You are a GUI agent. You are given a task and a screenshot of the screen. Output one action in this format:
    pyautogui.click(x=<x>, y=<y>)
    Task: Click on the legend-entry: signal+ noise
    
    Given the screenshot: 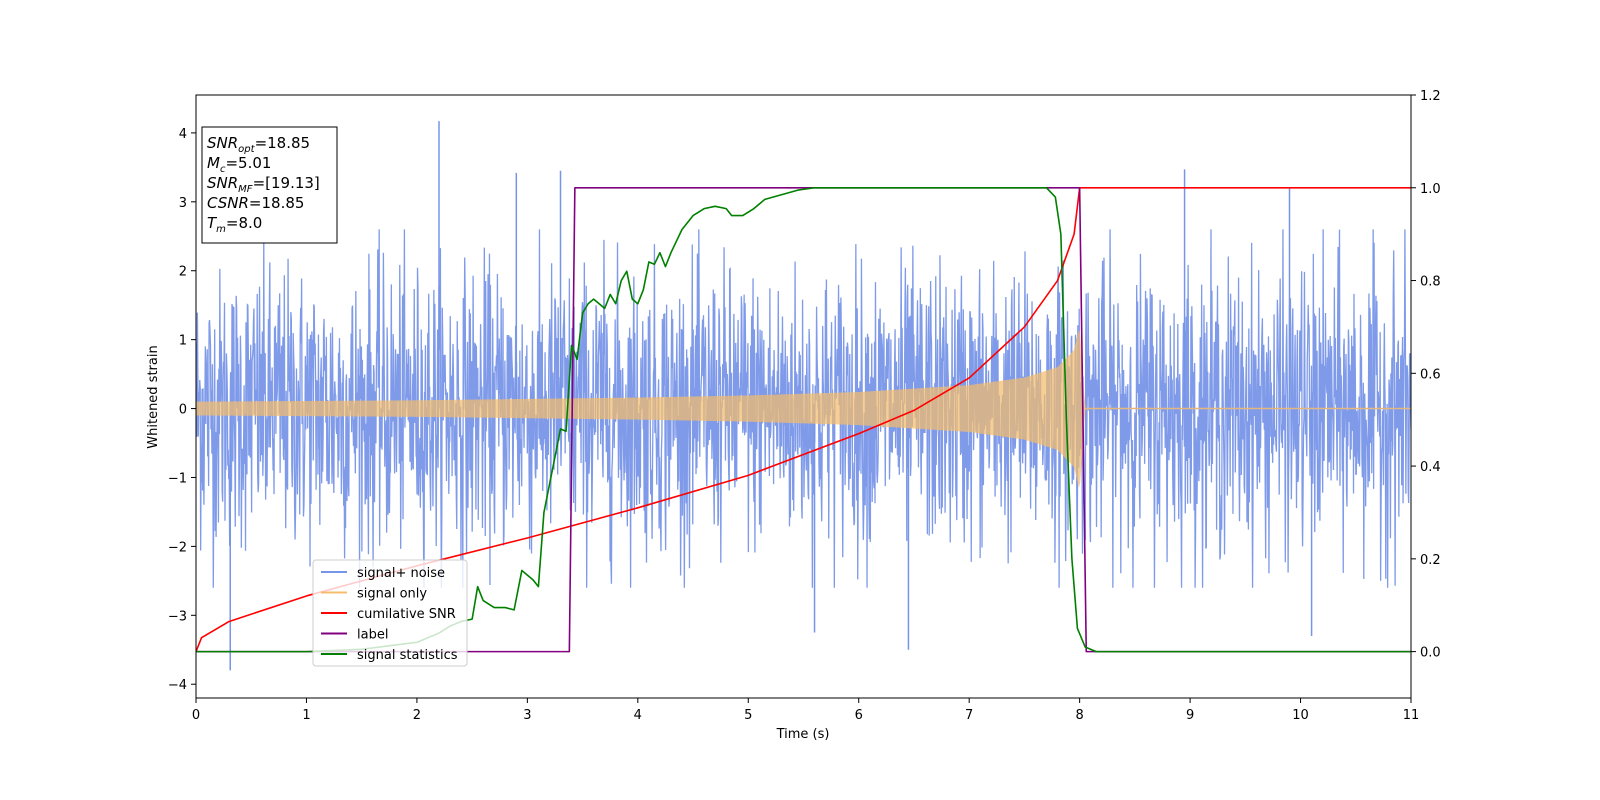 What is the action you would take?
    pyautogui.click(x=401, y=573)
    